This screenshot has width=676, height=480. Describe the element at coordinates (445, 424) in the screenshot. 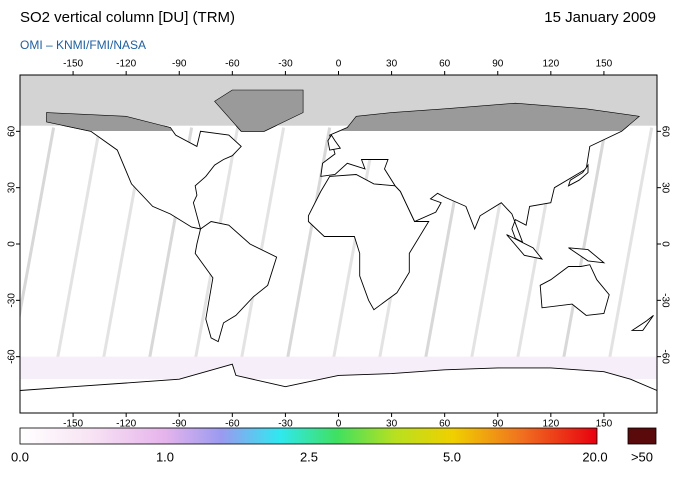

I see `lon-label-bottom: 60` at that location.